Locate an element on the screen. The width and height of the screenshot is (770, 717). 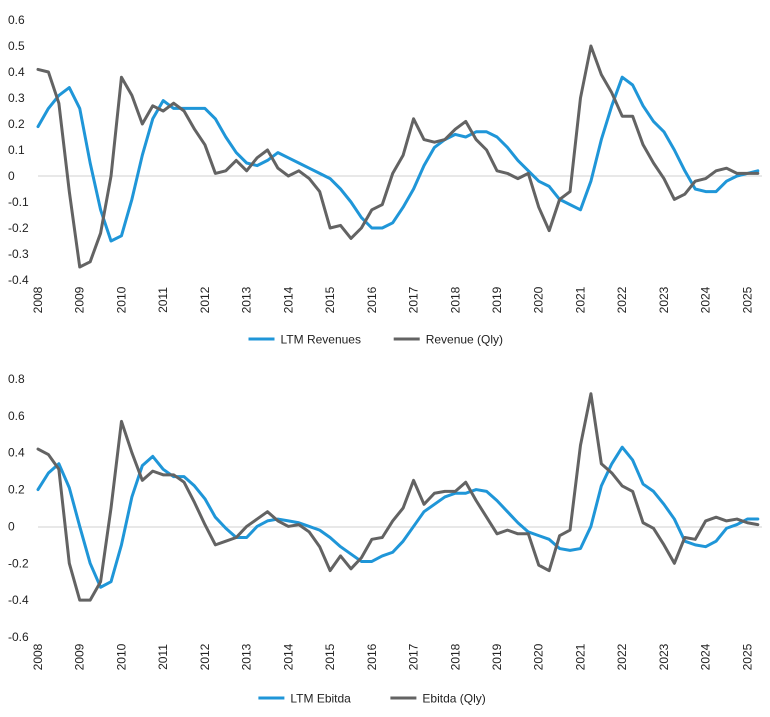
ebitda-y-tick-label: -0.6 is located at coordinates (18, 637).